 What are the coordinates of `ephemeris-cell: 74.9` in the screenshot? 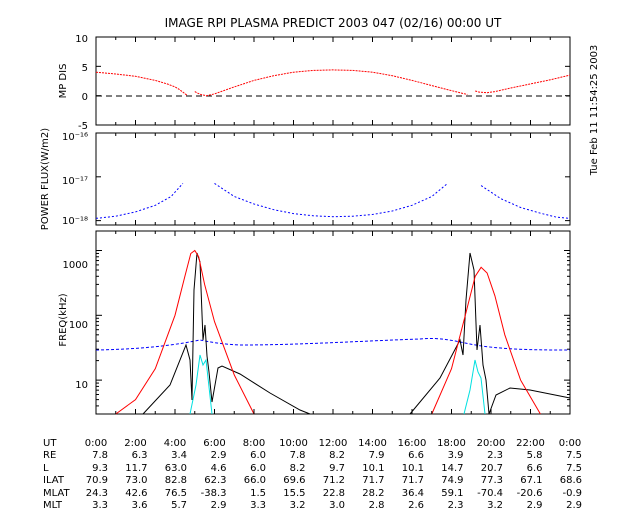 It's located at (452, 480).